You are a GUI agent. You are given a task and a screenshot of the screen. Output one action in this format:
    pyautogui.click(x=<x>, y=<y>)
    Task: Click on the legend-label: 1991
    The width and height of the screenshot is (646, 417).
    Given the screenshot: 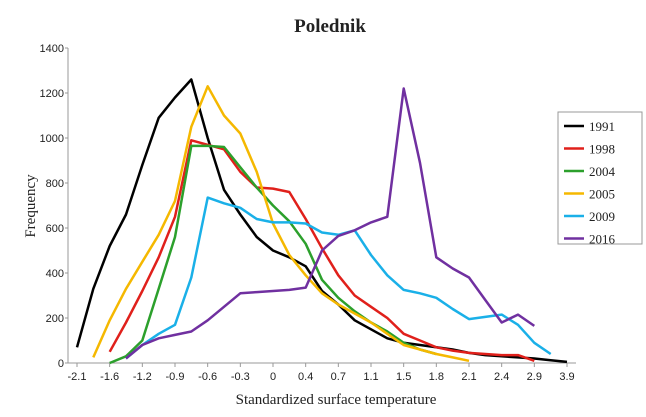 What is the action you would take?
    pyautogui.click(x=602, y=126)
    